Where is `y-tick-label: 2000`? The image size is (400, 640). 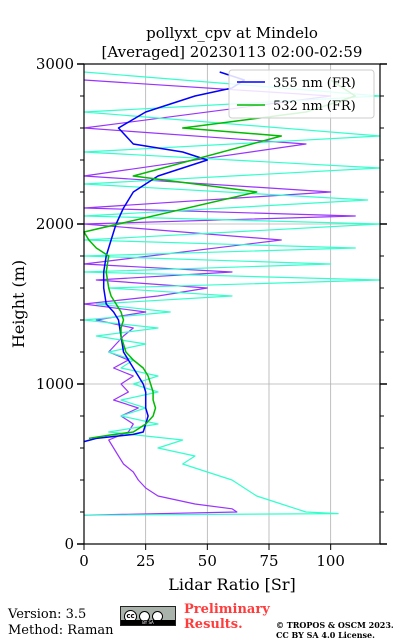 y-tick-label: 2000 is located at coordinates (55, 224).